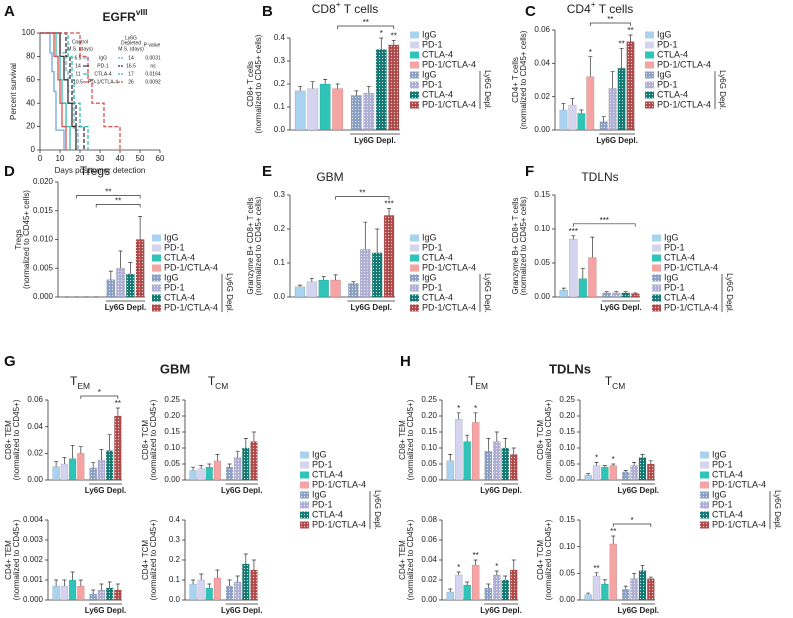  Describe the element at coordinates (429, 399) in the screenshot. I see `y-tick-label: 0.25` at that location.